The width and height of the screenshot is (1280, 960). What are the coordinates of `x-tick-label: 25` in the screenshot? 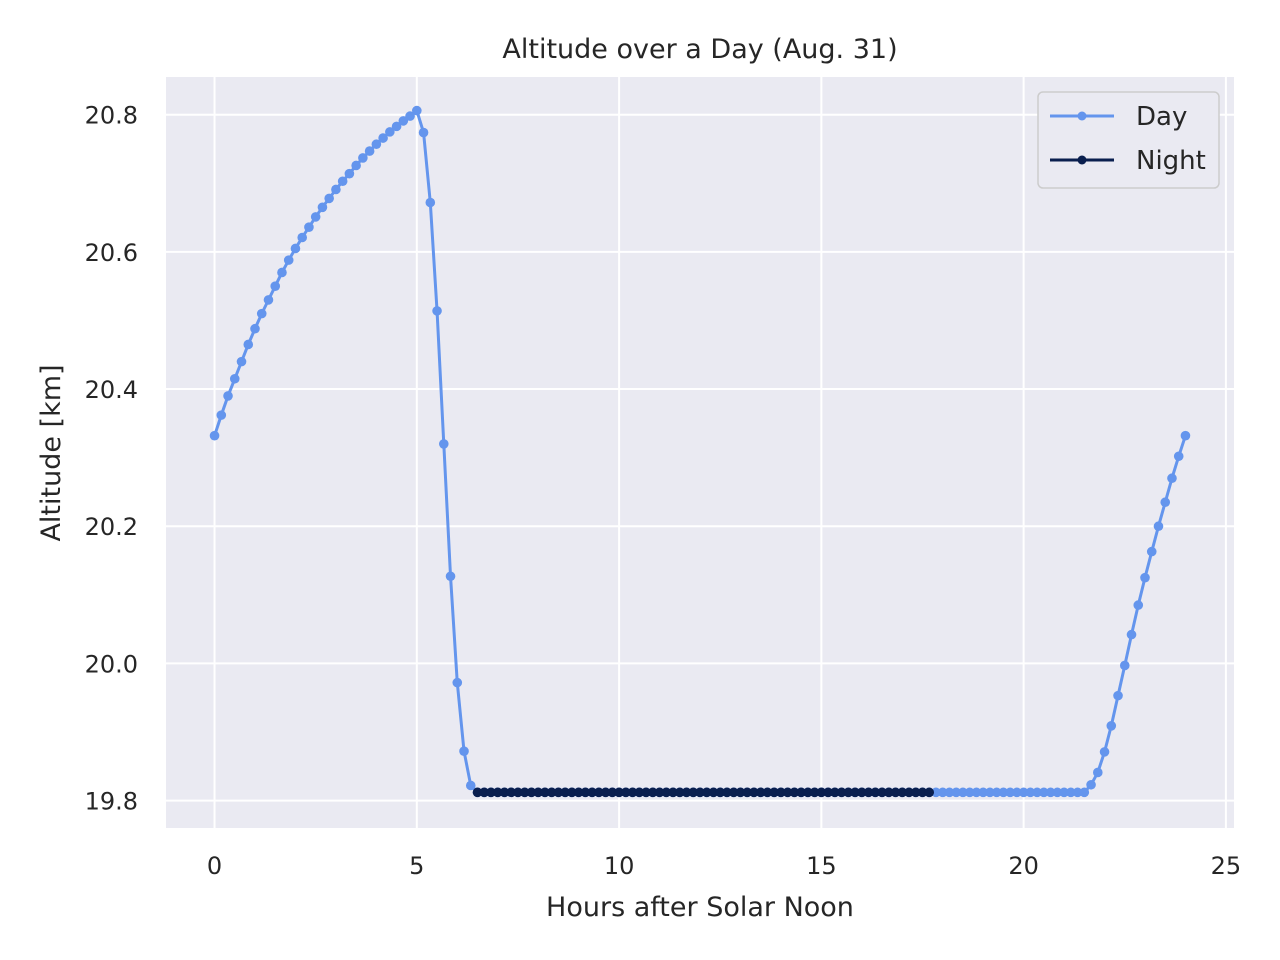 It's located at (1226, 866).